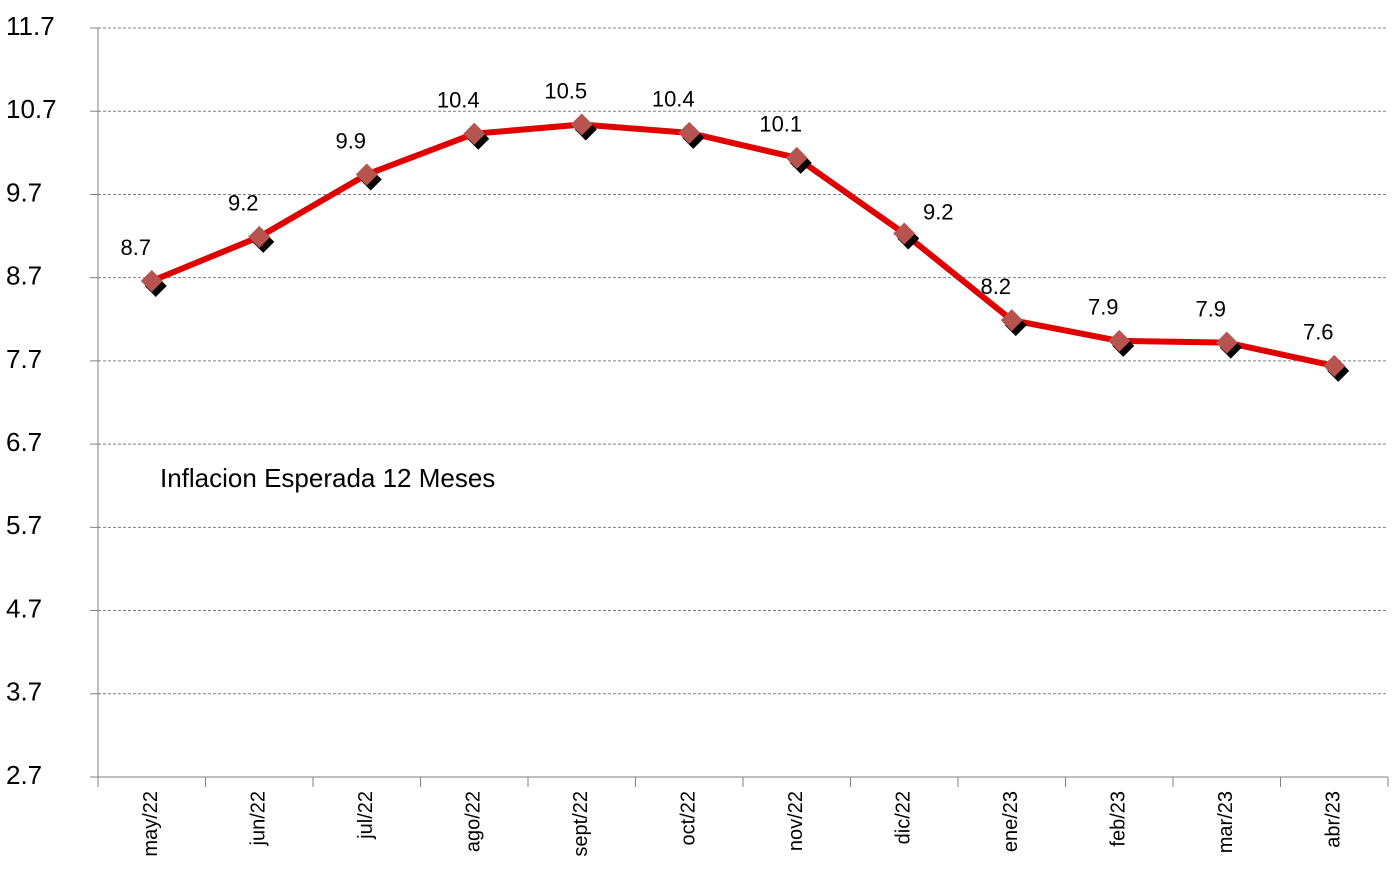 This screenshot has width=1392, height=869. Describe the element at coordinates (366, 815) in the screenshot. I see `x-tick-label: jul/22` at that location.